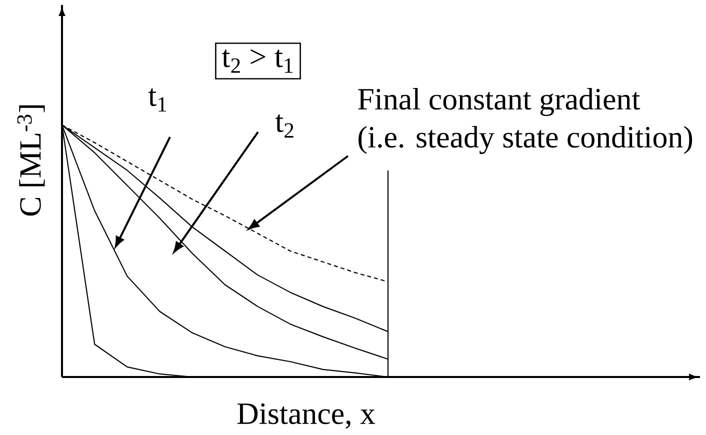 The width and height of the screenshot is (706, 435). I want to click on text: t$_{2}$ > t$_{1}$, so click(257, 61).